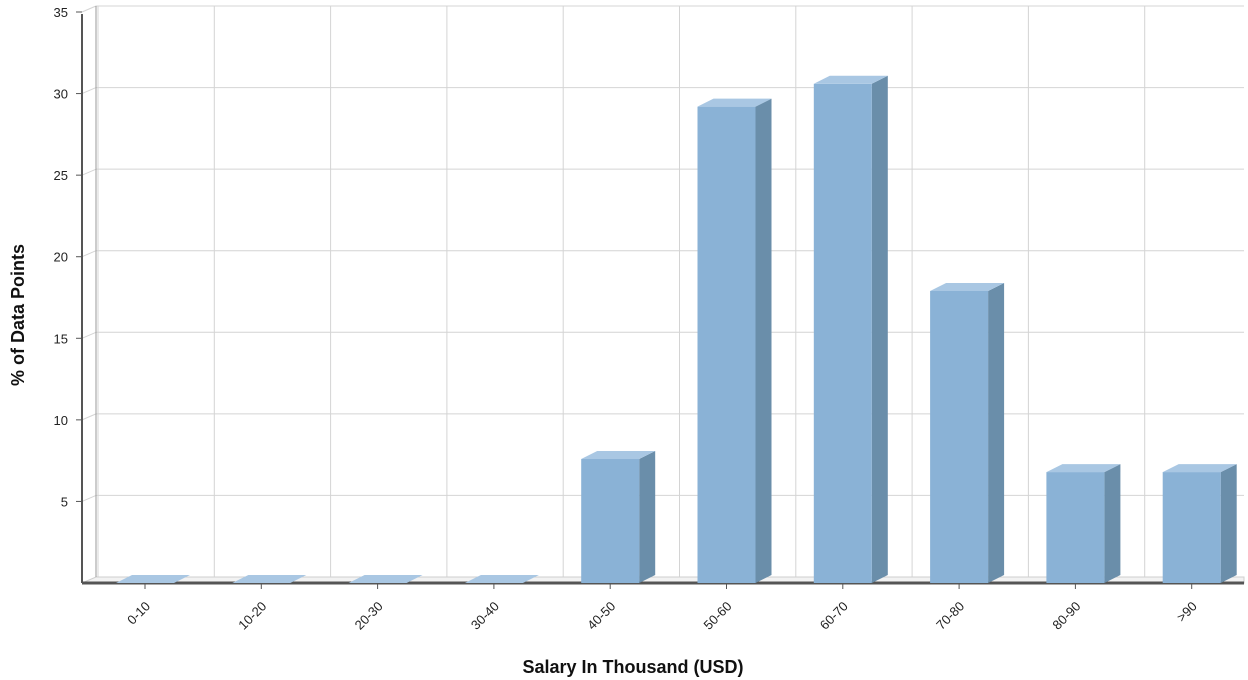 This screenshot has width=1248, height=680. Describe the element at coordinates (64, 501) in the screenshot. I see `y-tick-label: 5` at that location.